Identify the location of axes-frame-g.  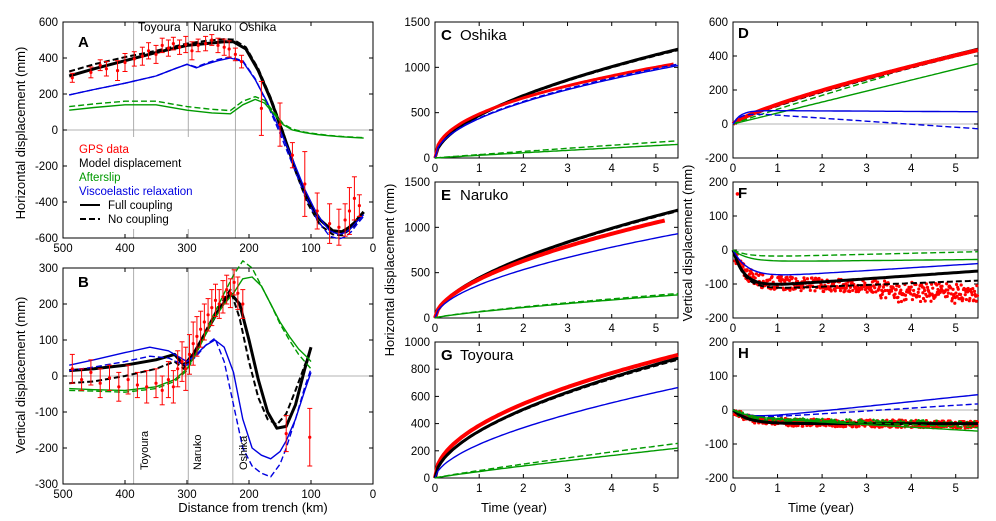
(556, 410).